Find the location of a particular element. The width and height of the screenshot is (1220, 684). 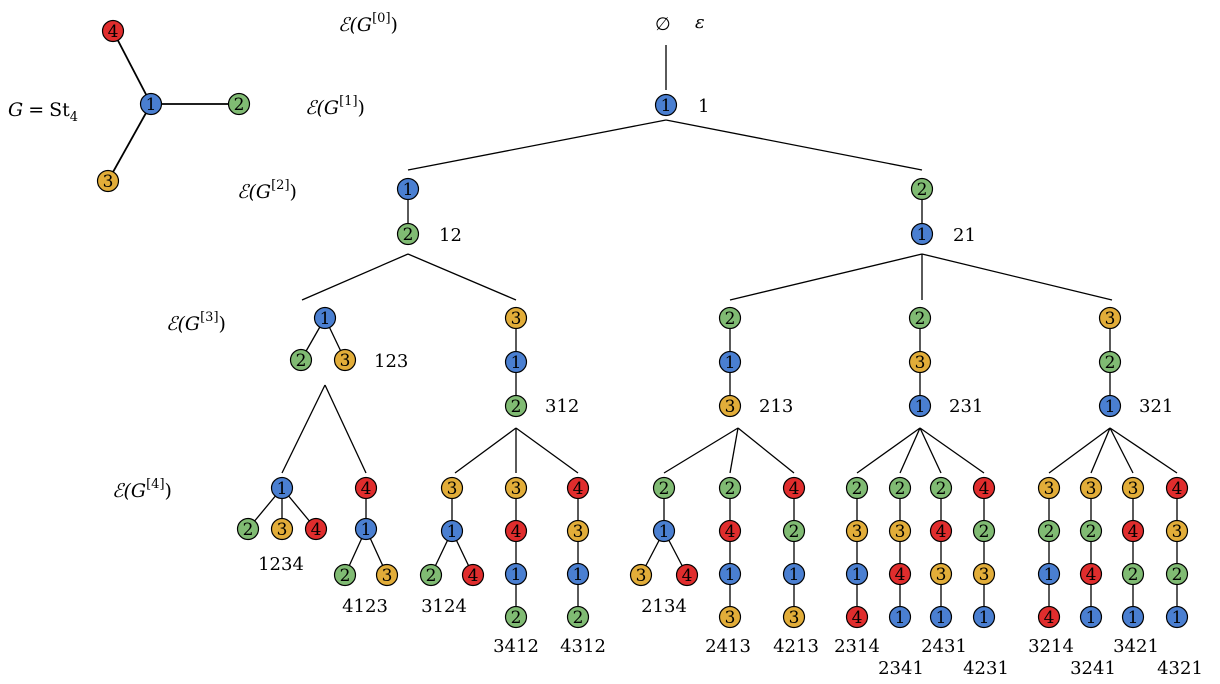

tree-2431-vertex-2: 2 is located at coordinates (941, 488).